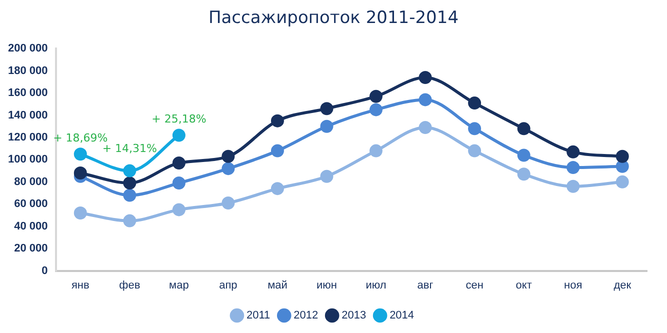 The width and height of the screenshot is (667, 333). I want to click on legend-label: 2013, so click(354, 316).